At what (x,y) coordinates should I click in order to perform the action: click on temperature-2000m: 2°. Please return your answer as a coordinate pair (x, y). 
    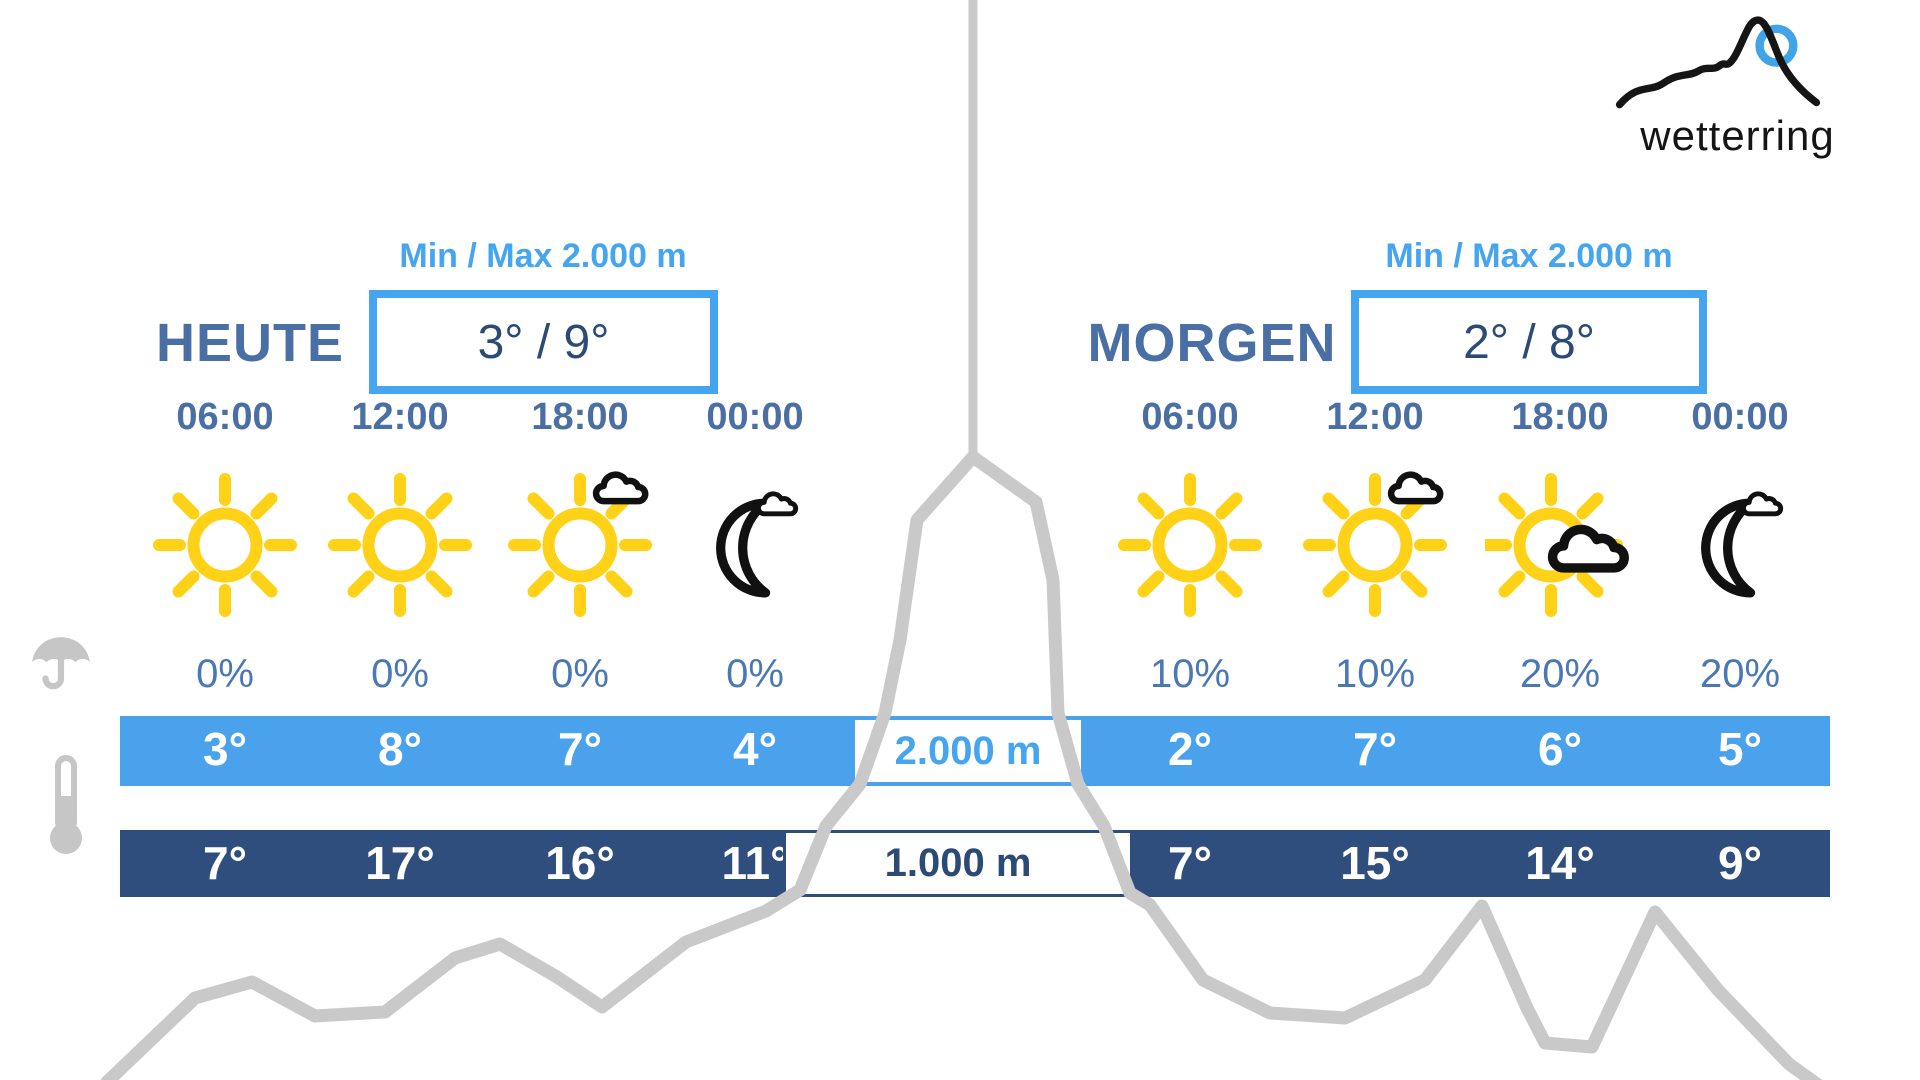
    Looking at the image, I should click on (1190, 749).